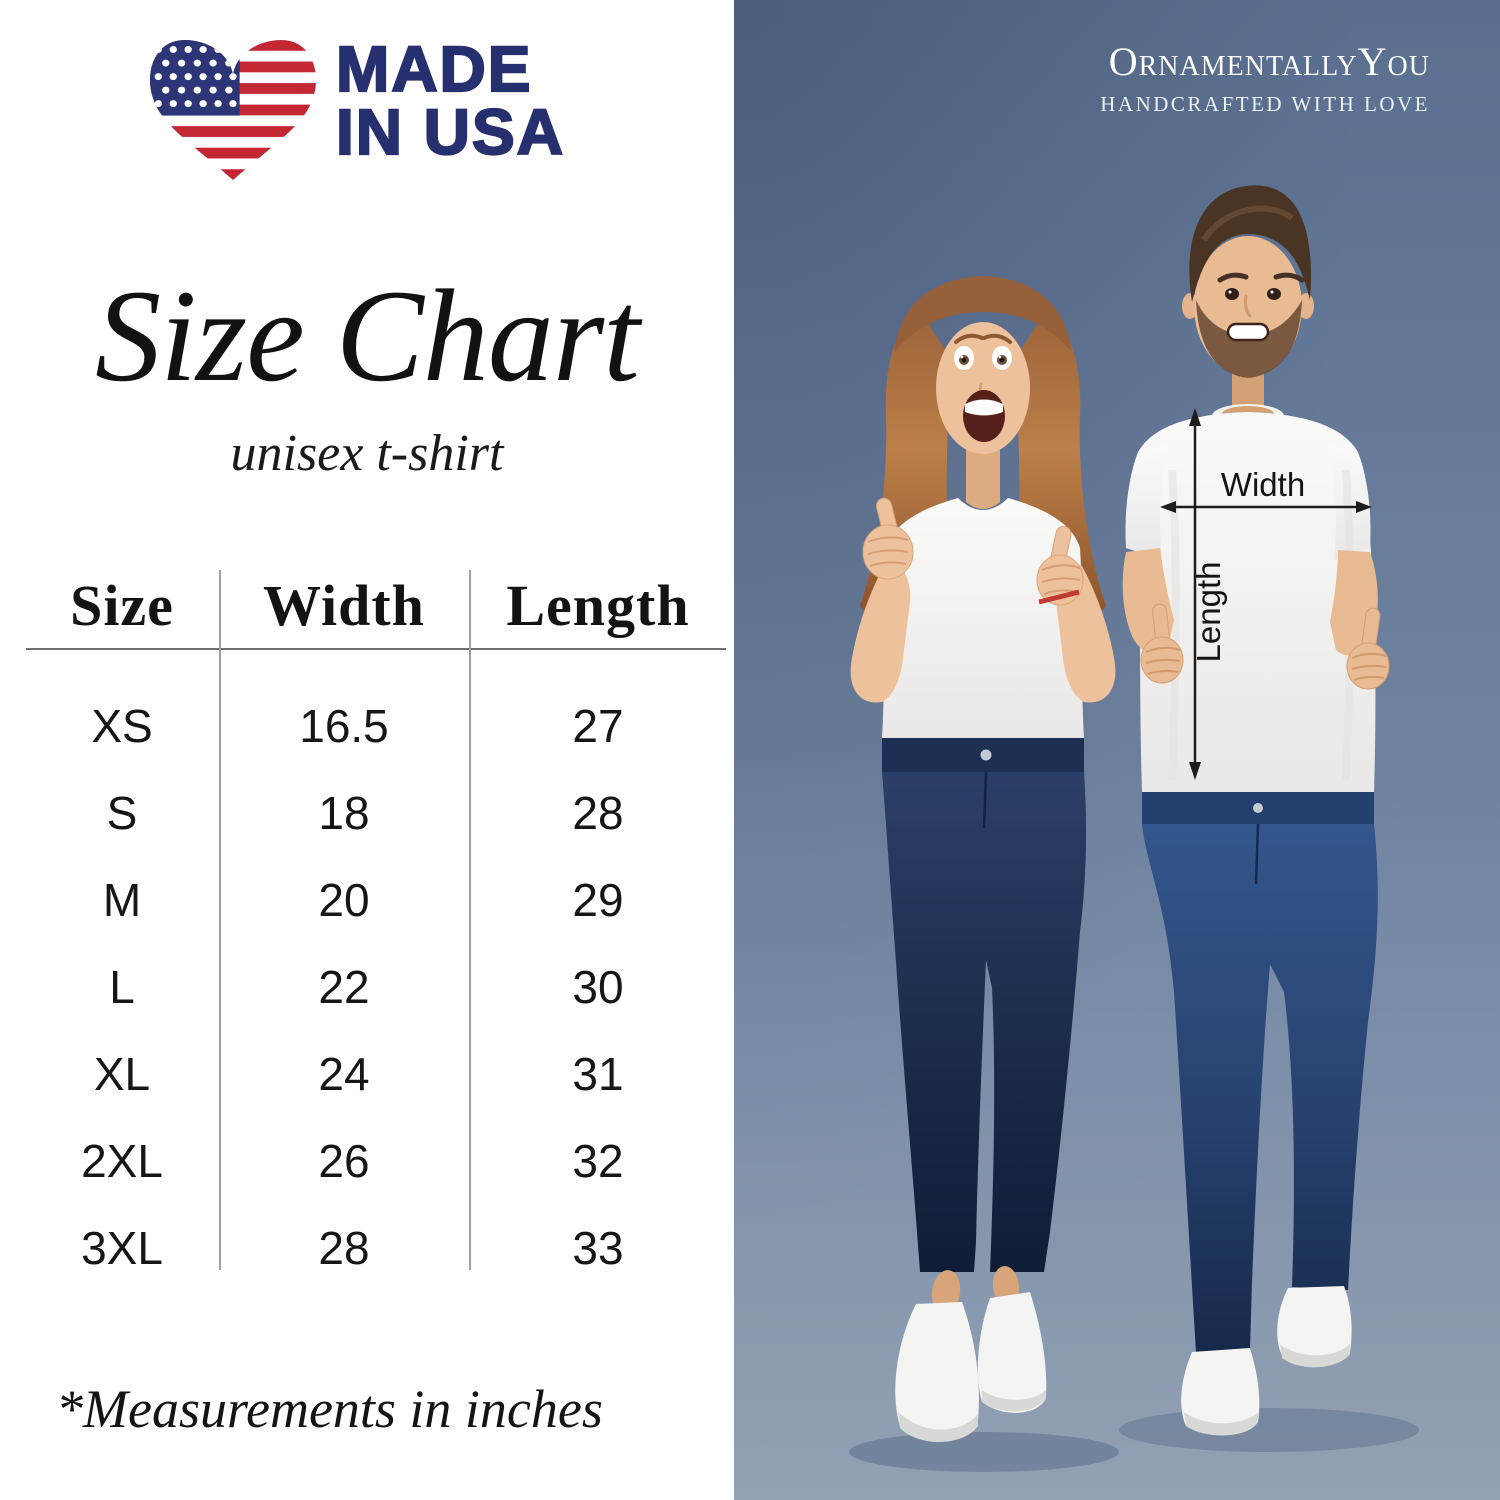  I want to click on woman-open-mouth, so click(984, 416).